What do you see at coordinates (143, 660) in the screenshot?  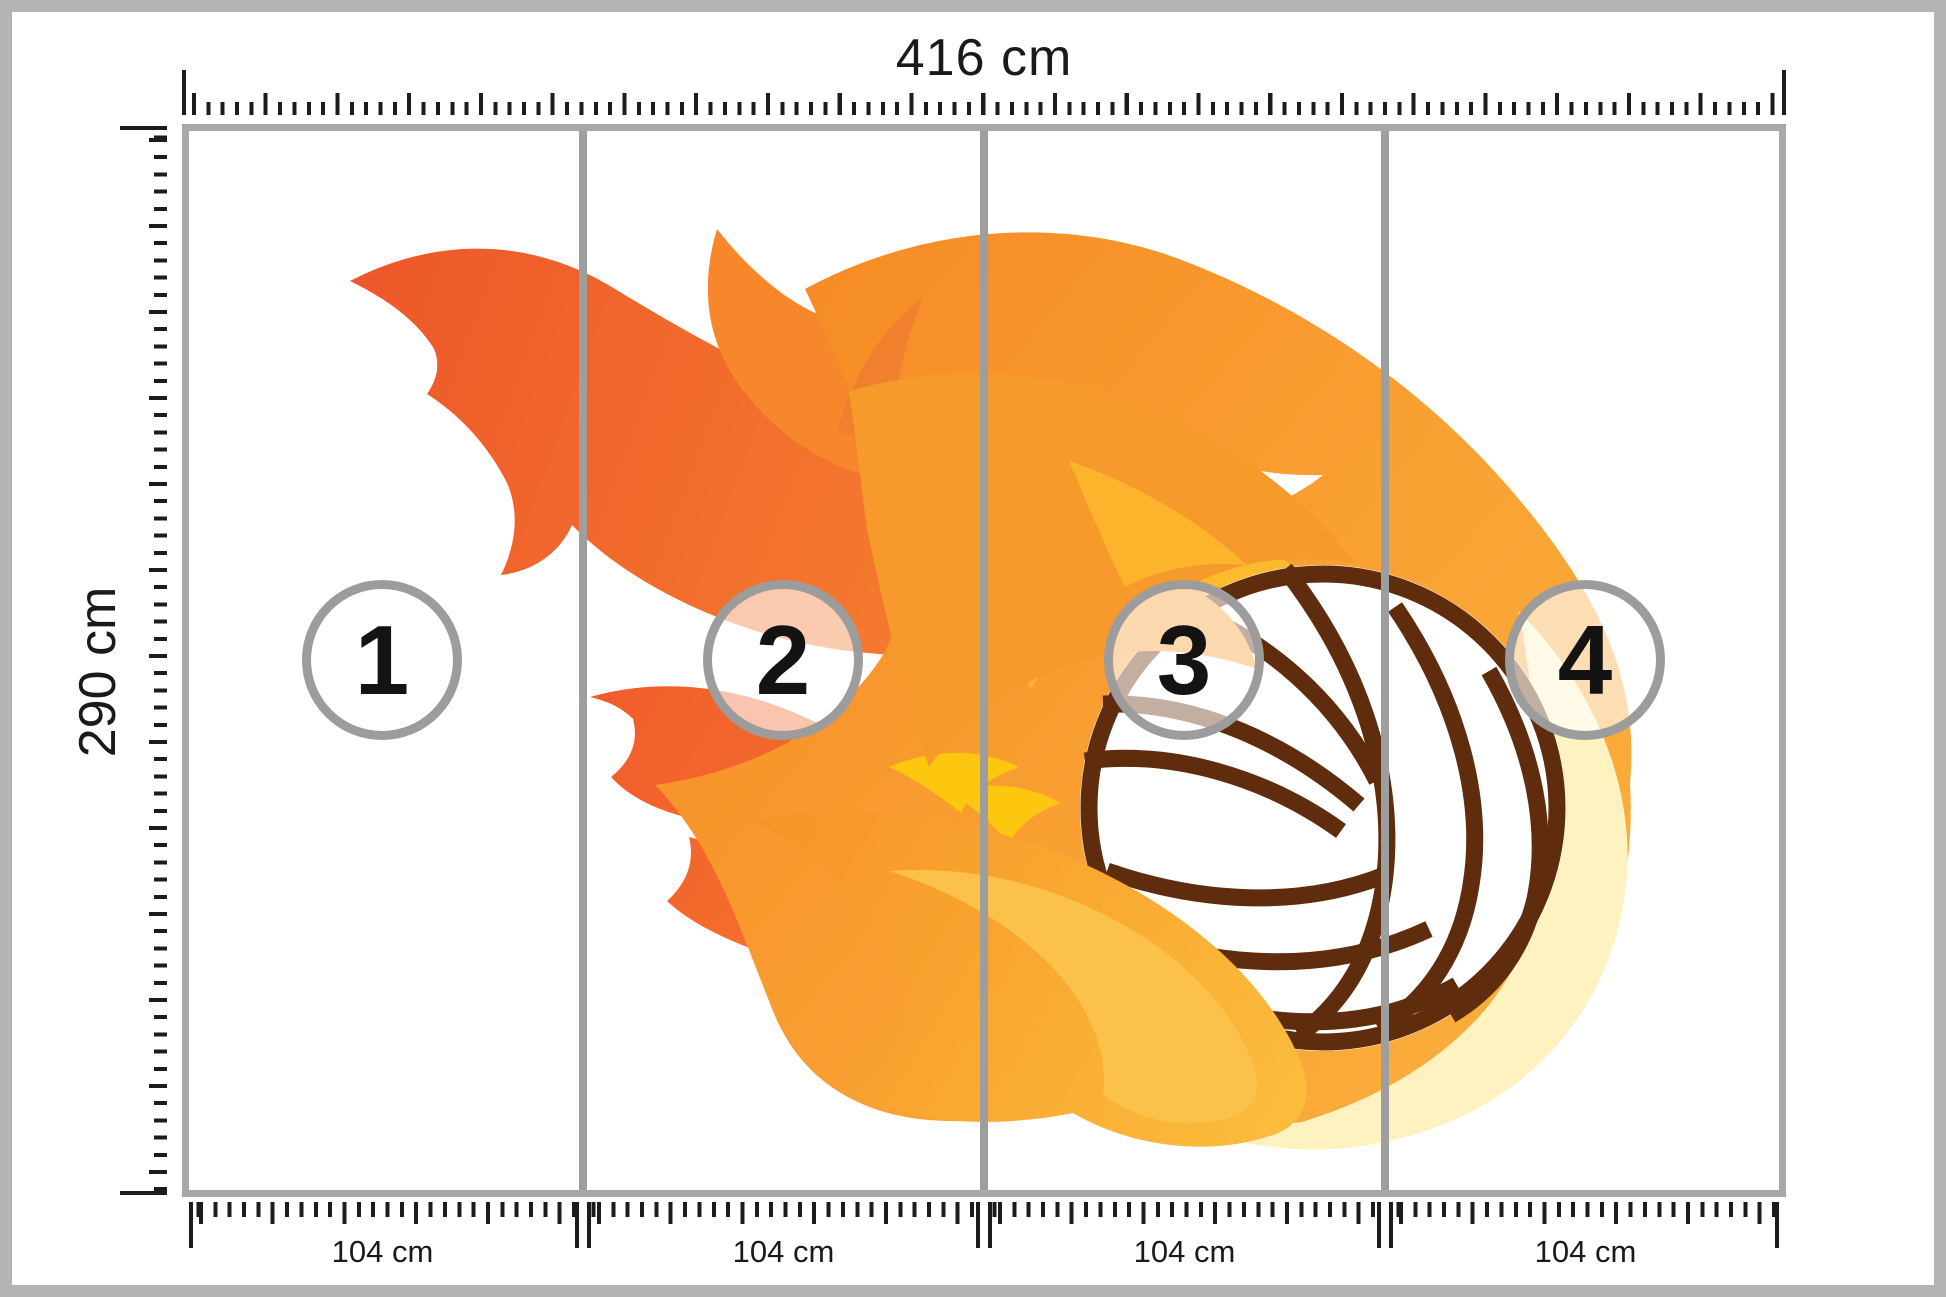 I see `left-ruler` at bounding box center [143, 660].